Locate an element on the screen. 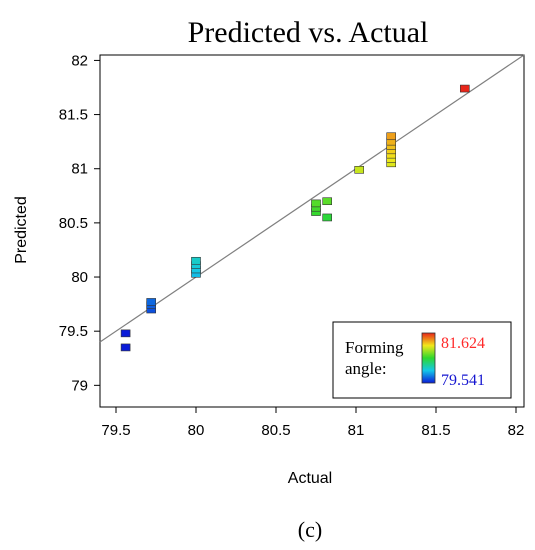 The image size is (535, 550). legend-title-line1: Forming is located at coordinates (374, 347).